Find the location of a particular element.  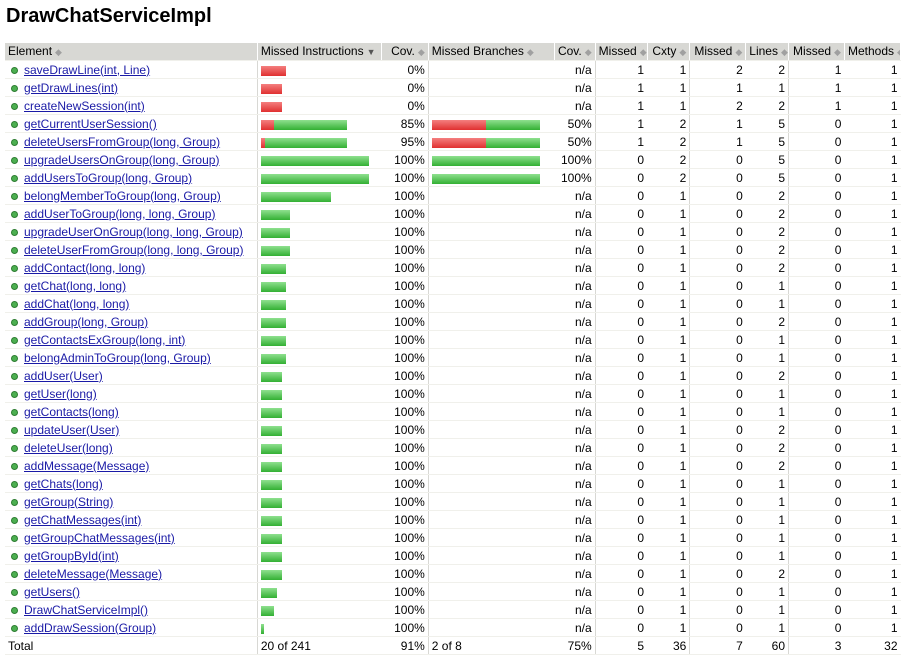

method-link: getGroup(String) is located at coordinates (69, 501).